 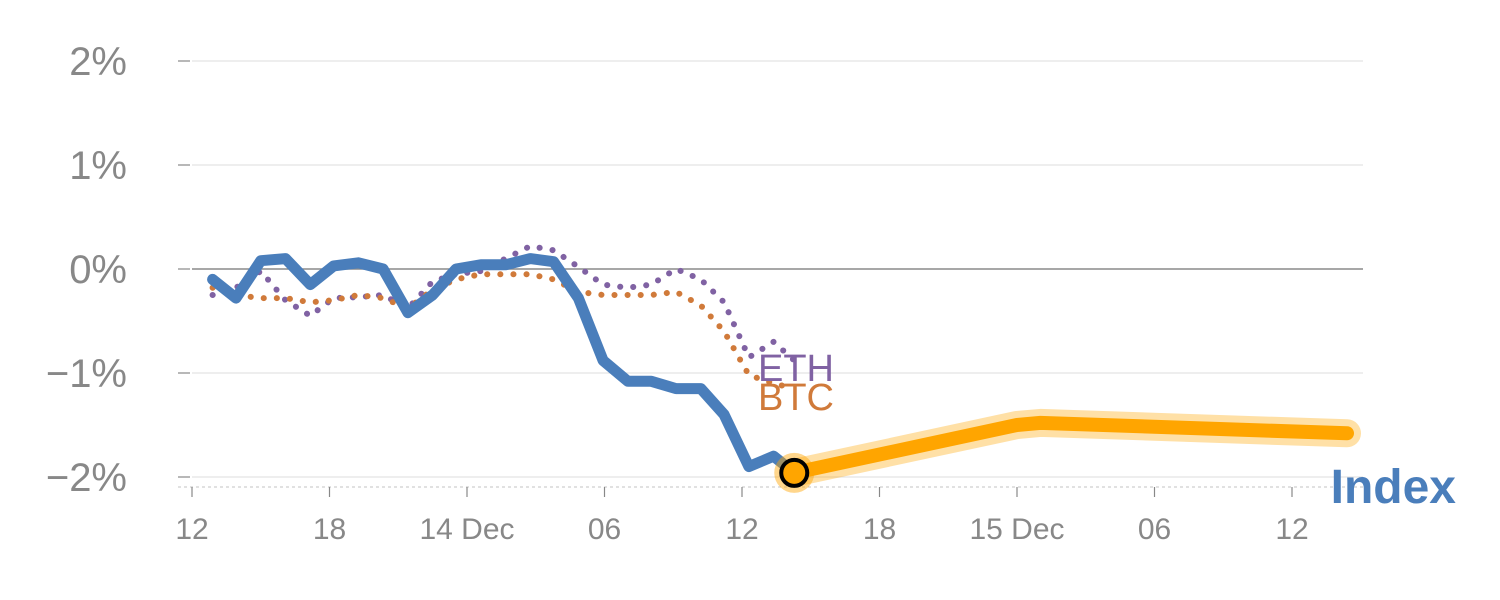 I want to click on y-tick-label: 2%, so click(x=98, y=62).